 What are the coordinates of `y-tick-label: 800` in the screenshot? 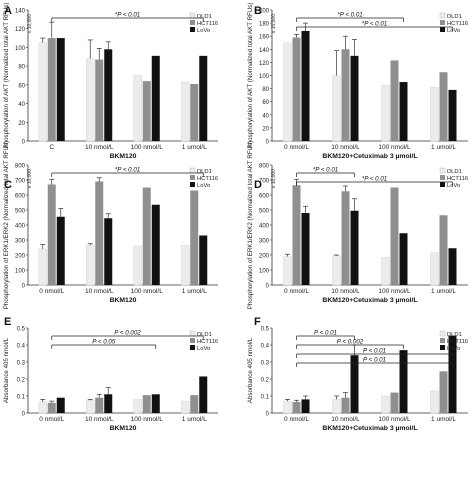 It's located at (264, 167).